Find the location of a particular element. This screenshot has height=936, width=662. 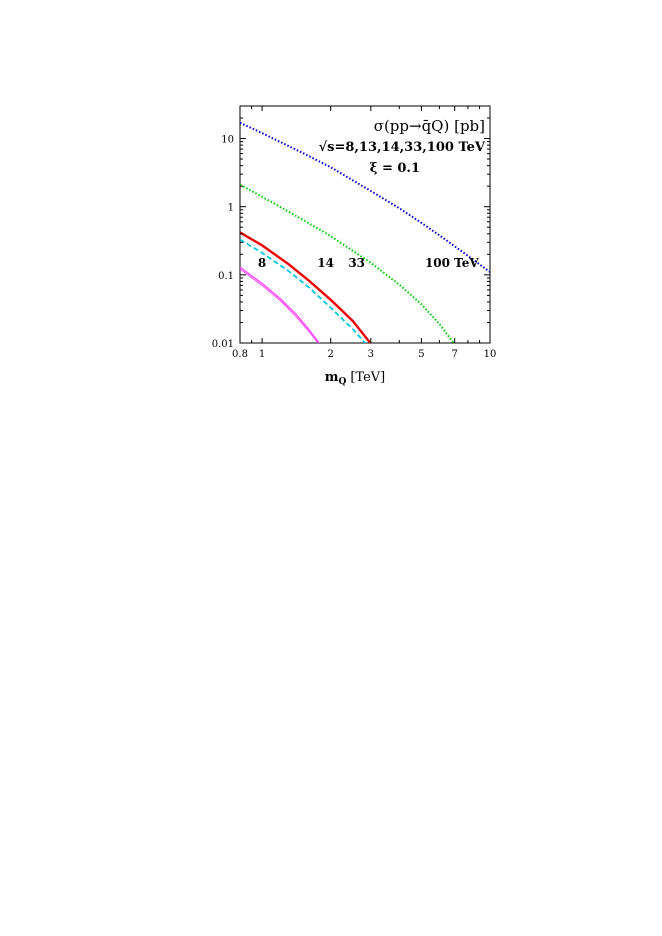

annotation-layer: 8 14 33 100 TeV is located at coordinates (368, 263).